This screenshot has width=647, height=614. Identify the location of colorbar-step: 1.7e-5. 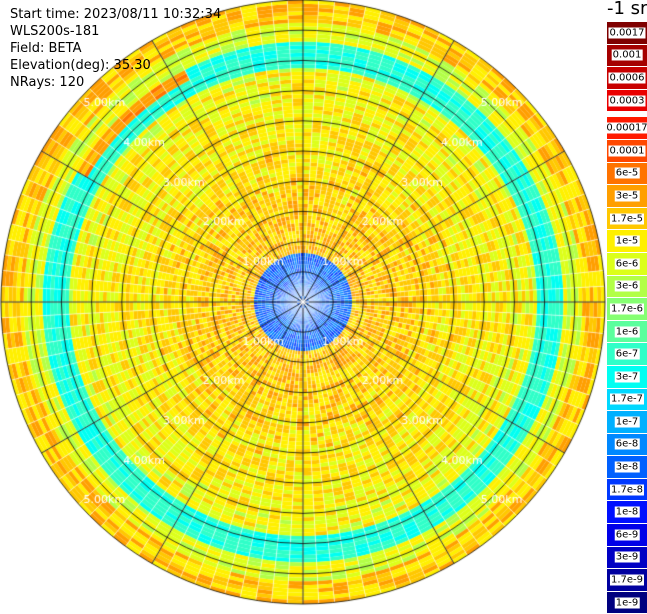
(627, 219).